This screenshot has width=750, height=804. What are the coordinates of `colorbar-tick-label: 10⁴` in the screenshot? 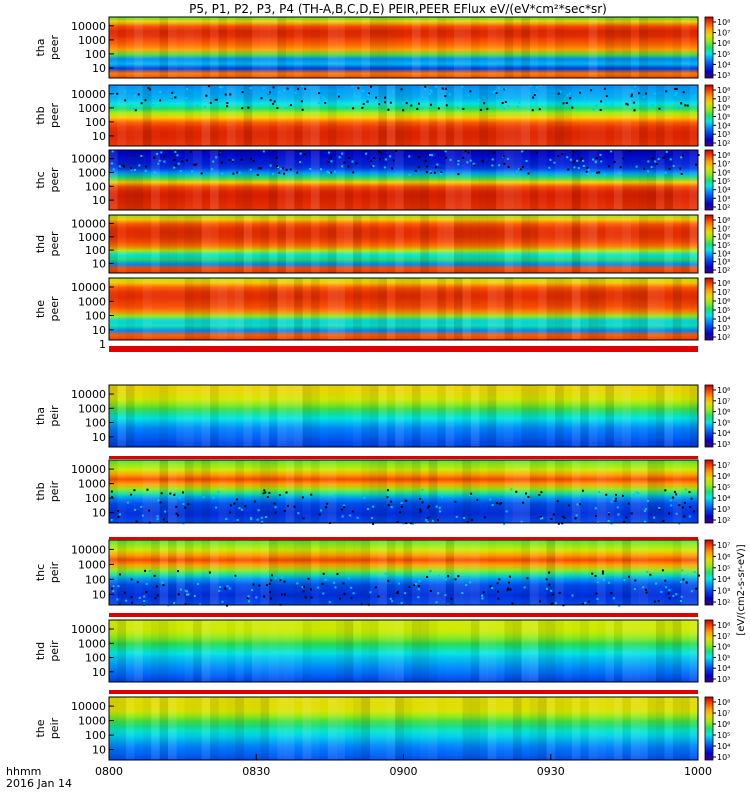 It's located at (723, 64).